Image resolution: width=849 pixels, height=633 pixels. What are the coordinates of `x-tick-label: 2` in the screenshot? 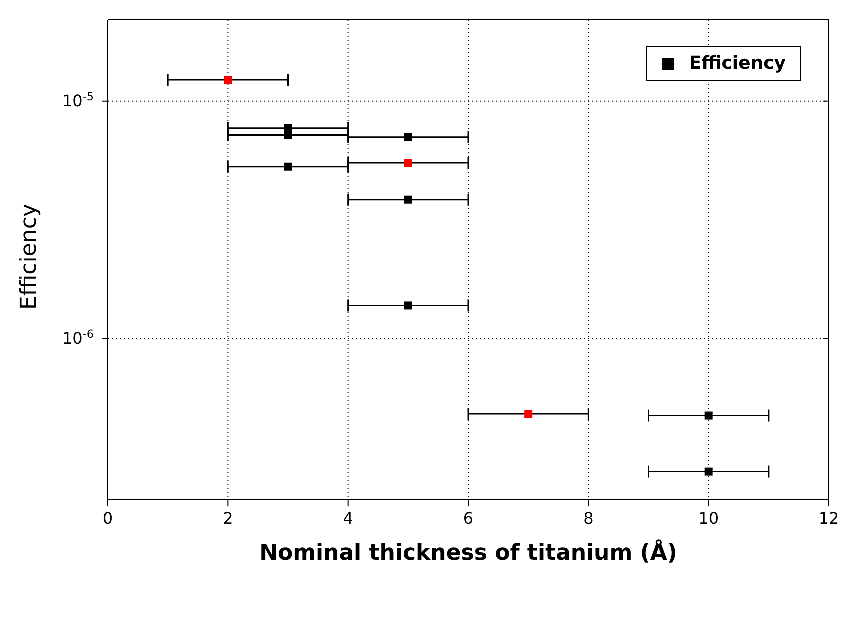 It's located at (228, 518).